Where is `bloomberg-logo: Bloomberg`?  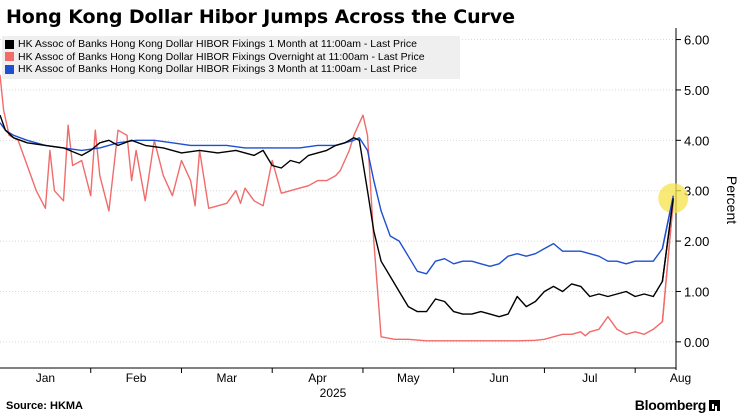
bloomberg-logo: Bloomberg is located at coordinates (677, 405).